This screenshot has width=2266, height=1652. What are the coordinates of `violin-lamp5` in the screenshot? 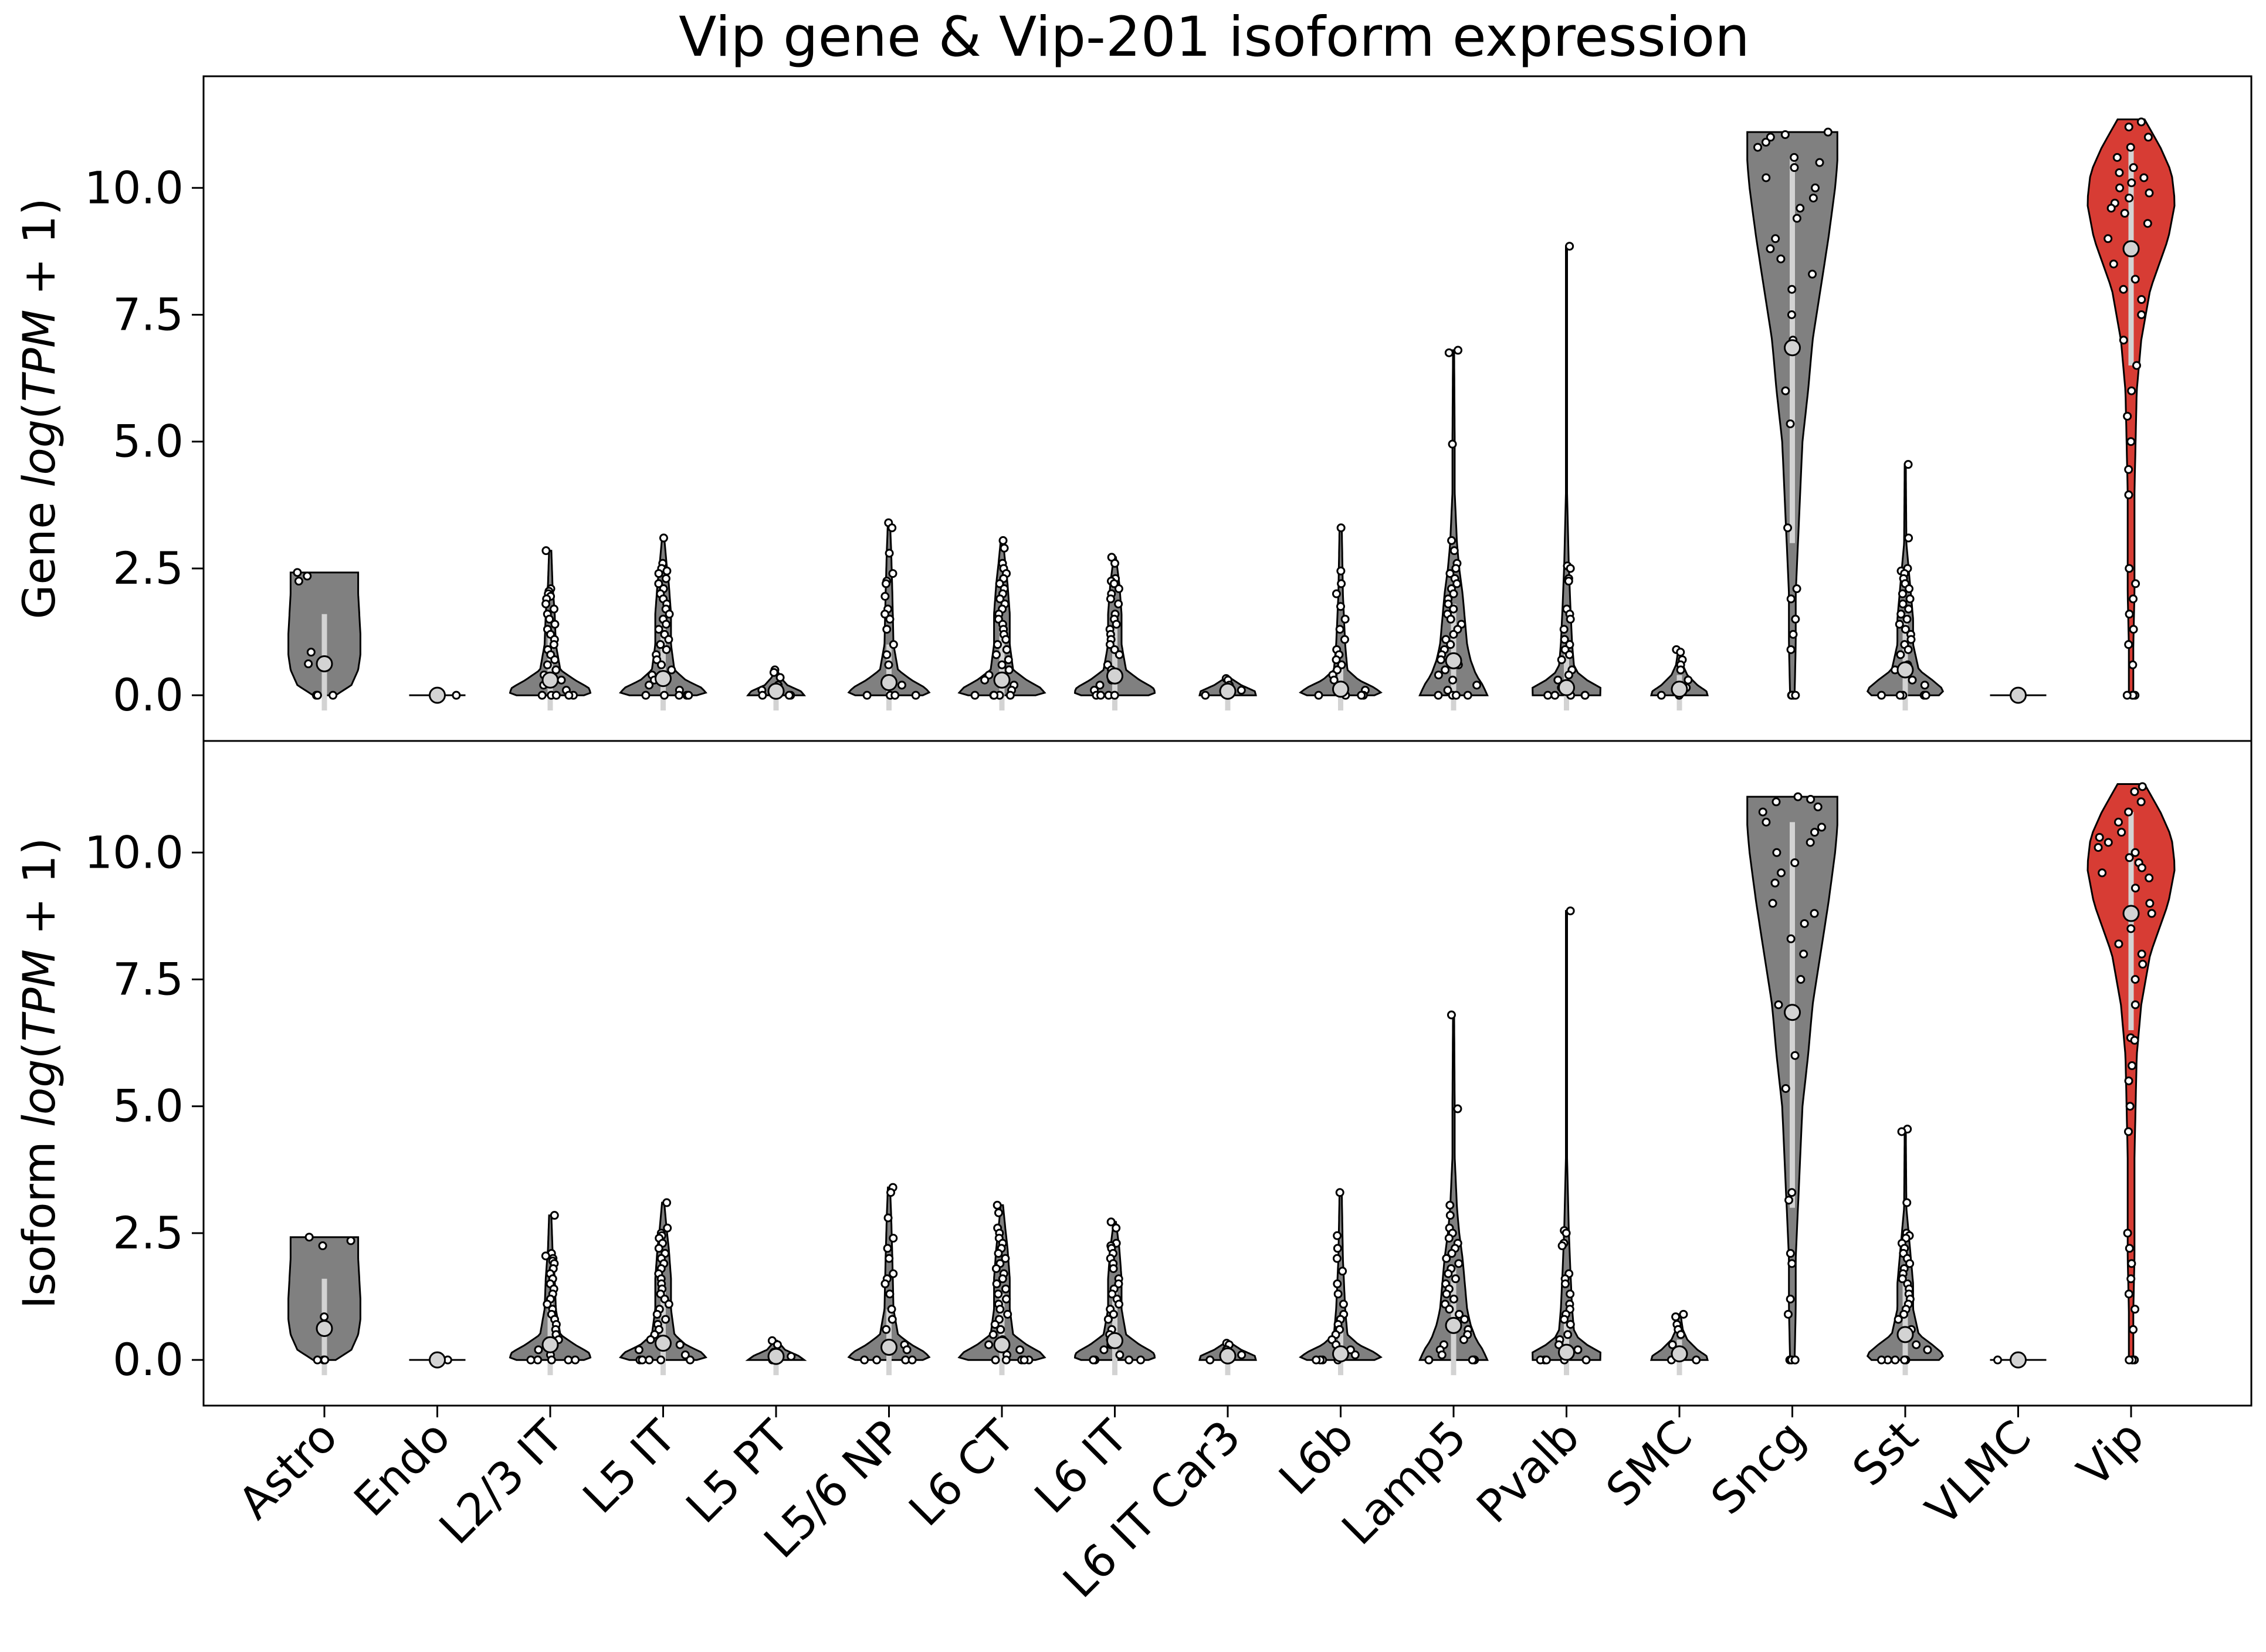 It's located at (1453, 1193).